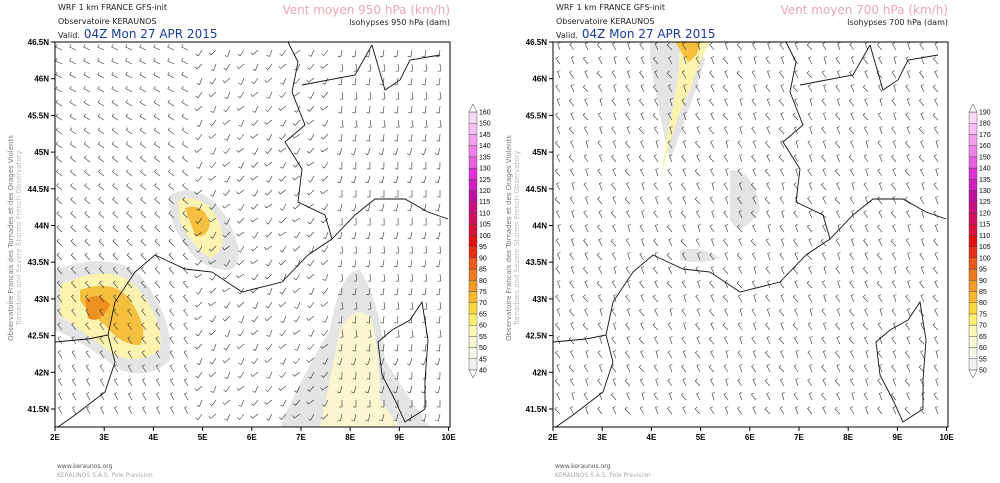  What do you see at coordinates (700, 255) in the screenshot?
I see `wind-speed-shading` at bounding box center [700, 255].